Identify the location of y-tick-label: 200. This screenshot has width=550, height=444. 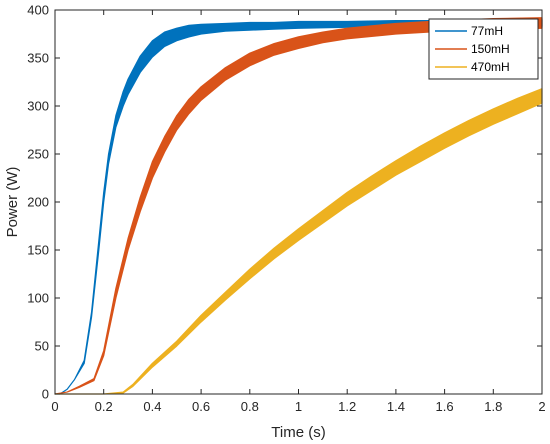
(38, 202).